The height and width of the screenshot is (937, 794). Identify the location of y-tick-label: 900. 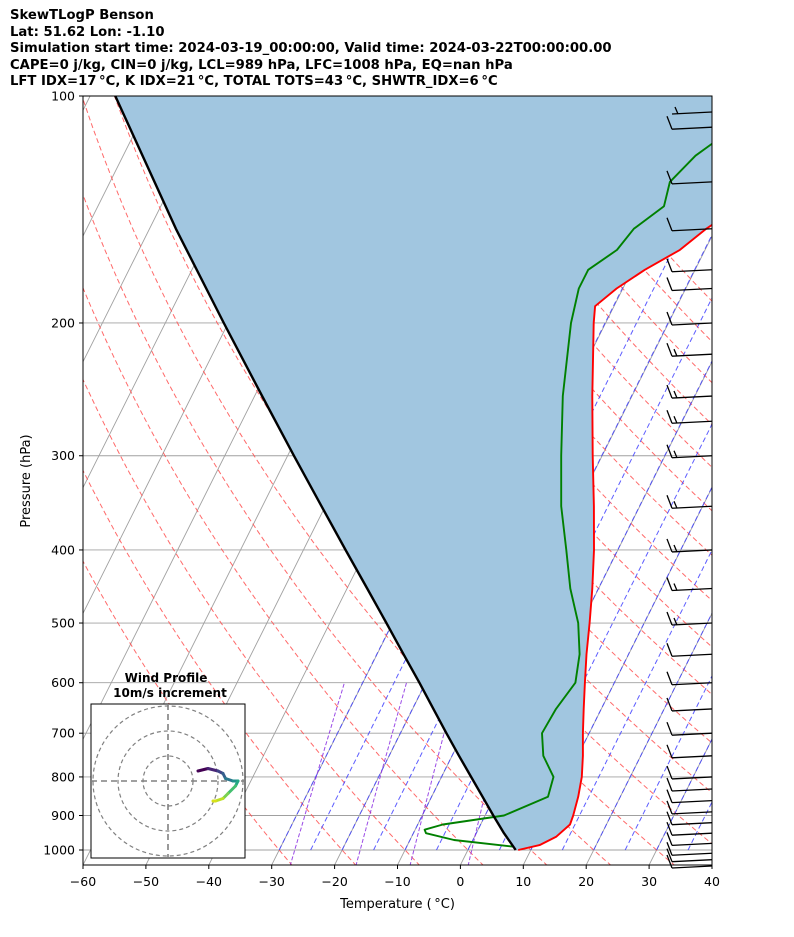
(63, 815).